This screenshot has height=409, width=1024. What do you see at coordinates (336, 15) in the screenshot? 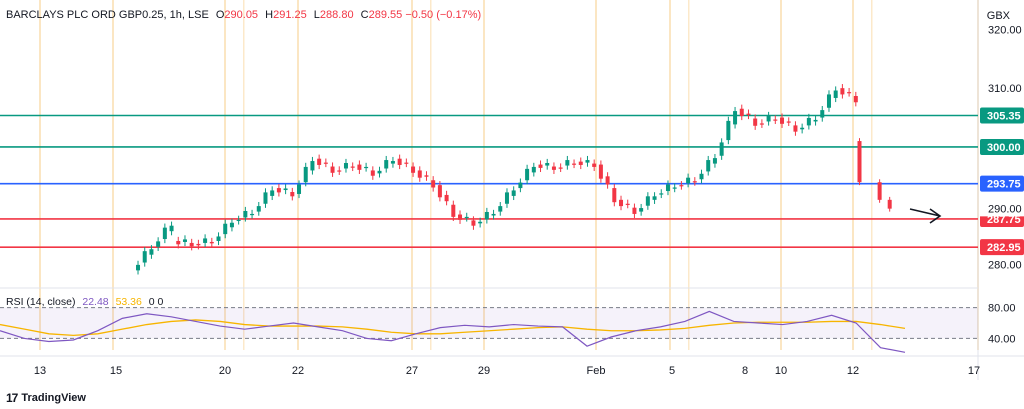
I see `low-value: 288.80` at bounding box center [336, 15].